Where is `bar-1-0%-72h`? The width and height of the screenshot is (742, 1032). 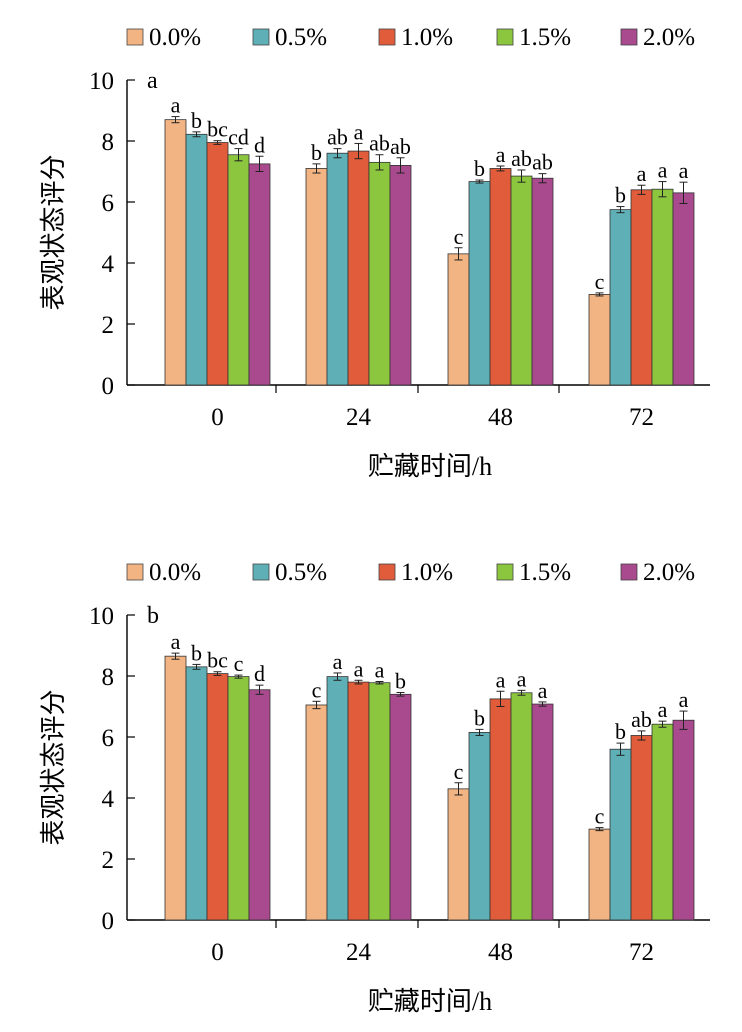
bar-1-0%-72h is located at coordinates (641, 828).